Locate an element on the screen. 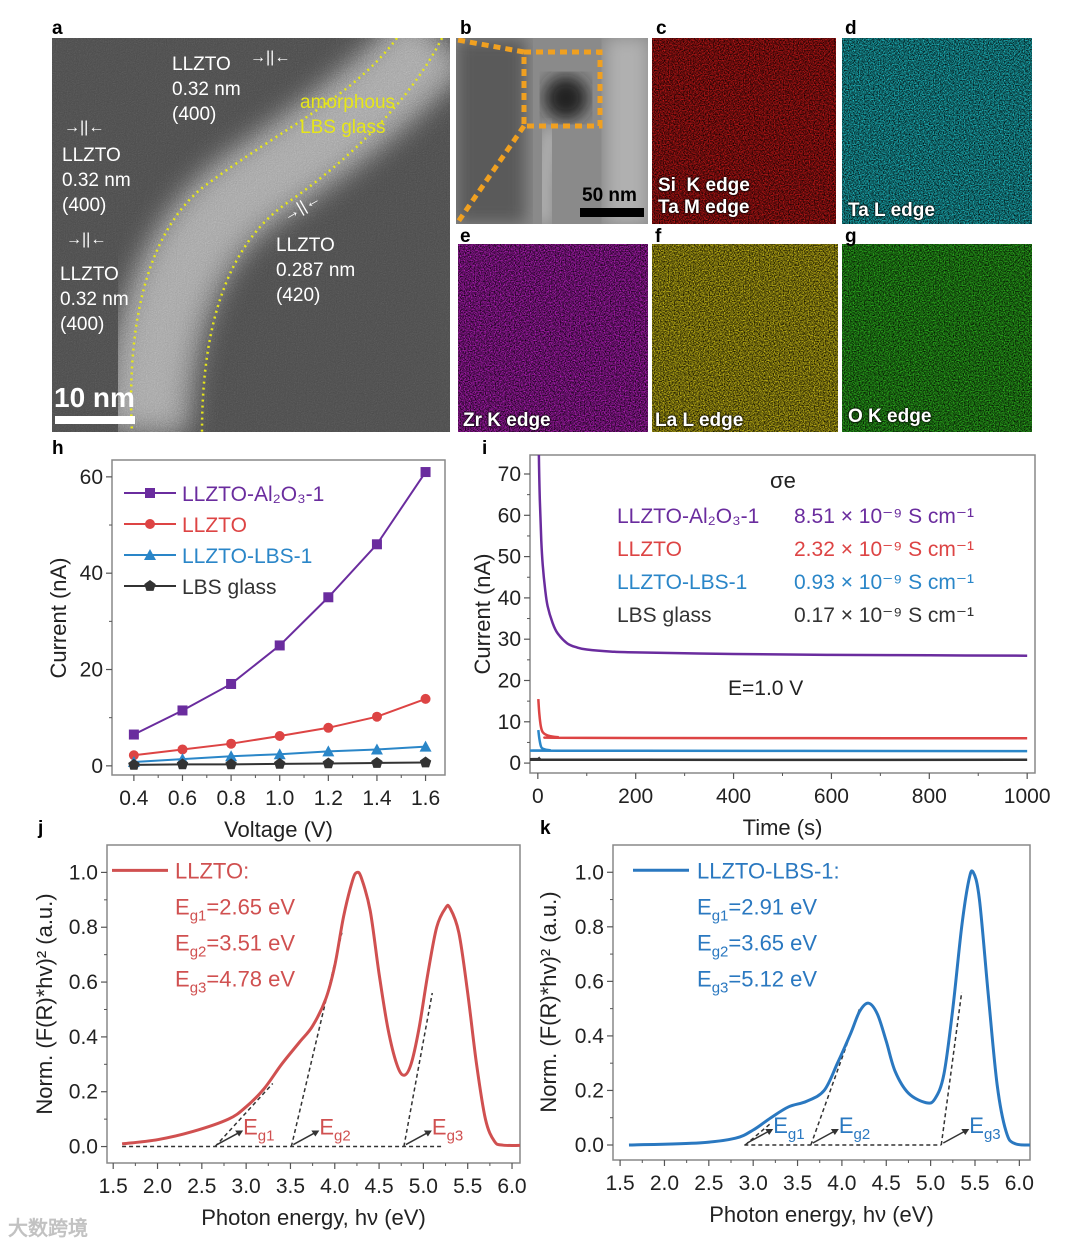 The width and height of the screenshot is (1080, 1246). map-label-ta-m: Ta M edge is located at coordinates (704, 207).